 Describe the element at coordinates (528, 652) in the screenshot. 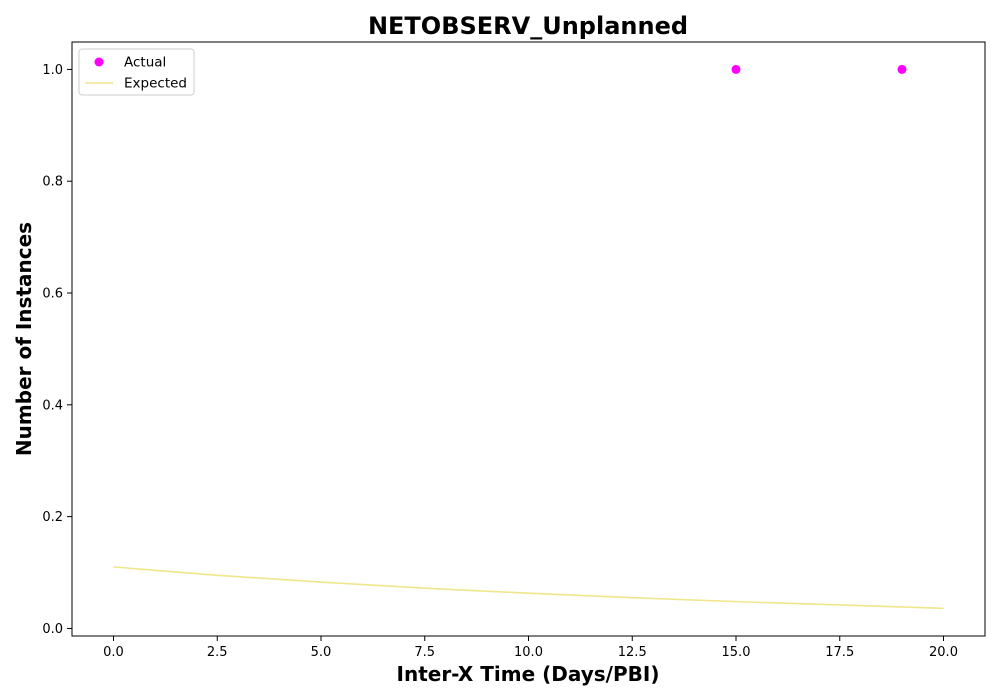

I see `x-tick-label: 10.0` at that location.